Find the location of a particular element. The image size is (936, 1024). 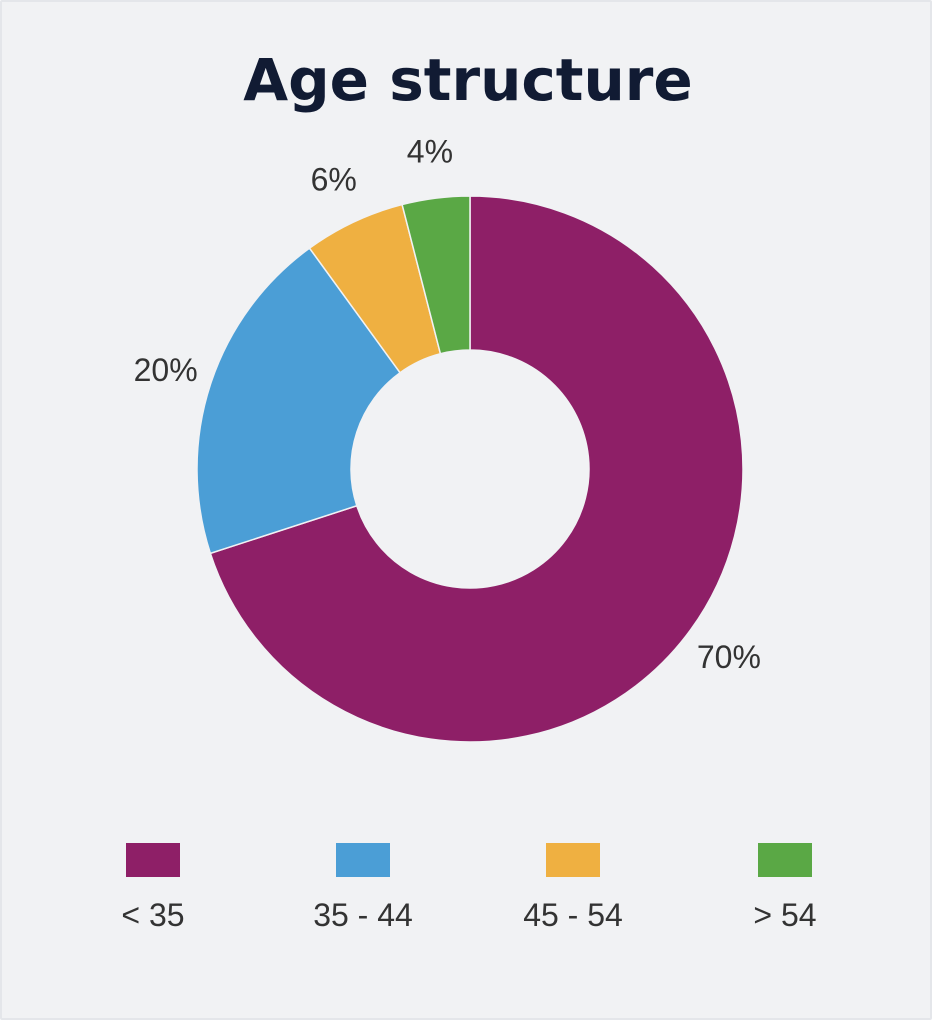

legend-label: > 54 is located at coordinates (785, 915).